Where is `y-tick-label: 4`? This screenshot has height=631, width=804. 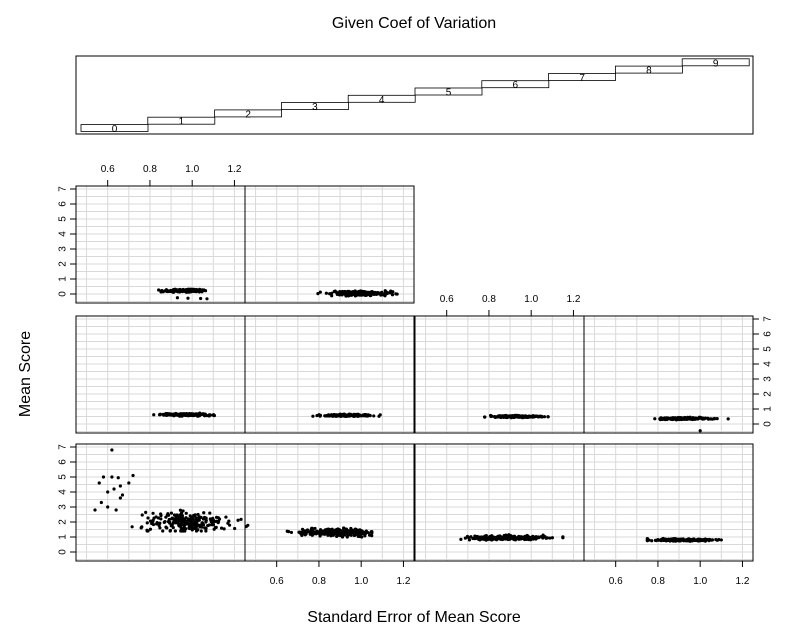 y-tick-label: 4 is located at coordinates (768, 364).